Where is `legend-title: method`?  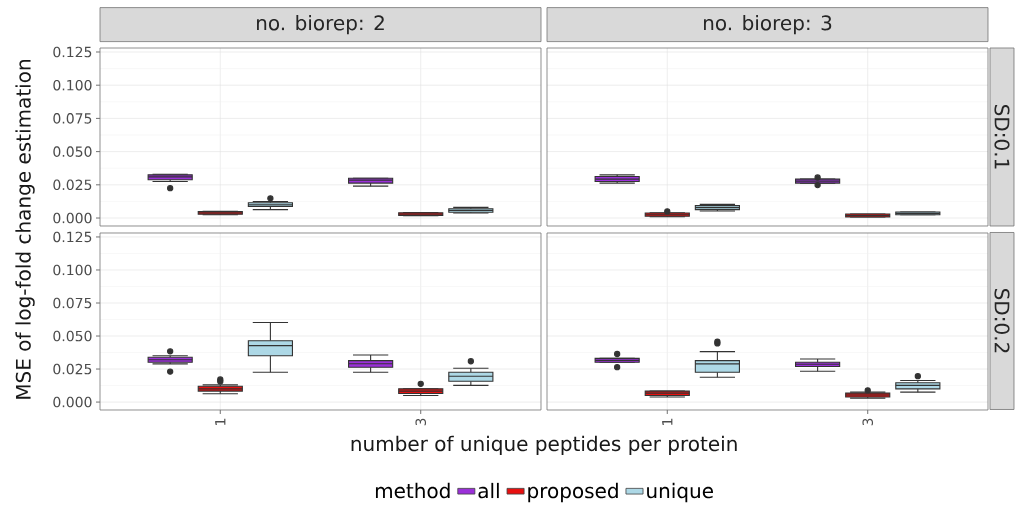
legend-title: method is located at coordinates (412, 490).